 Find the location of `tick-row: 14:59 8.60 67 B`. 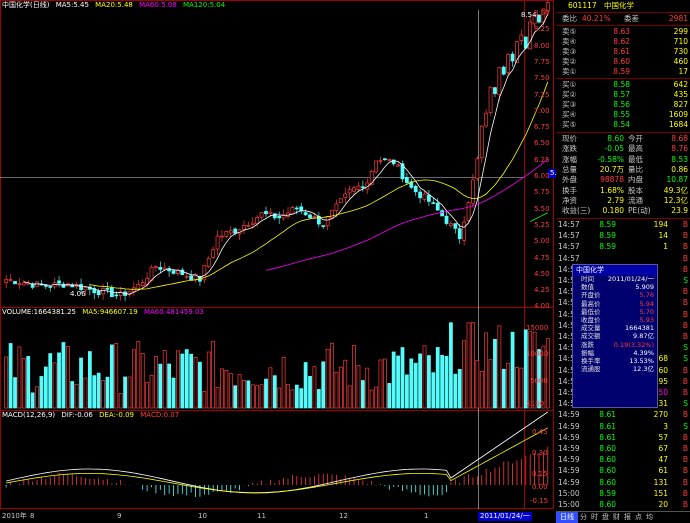

tick-row: 14:59 8.60 67 B is located at coordinates (623, 449).